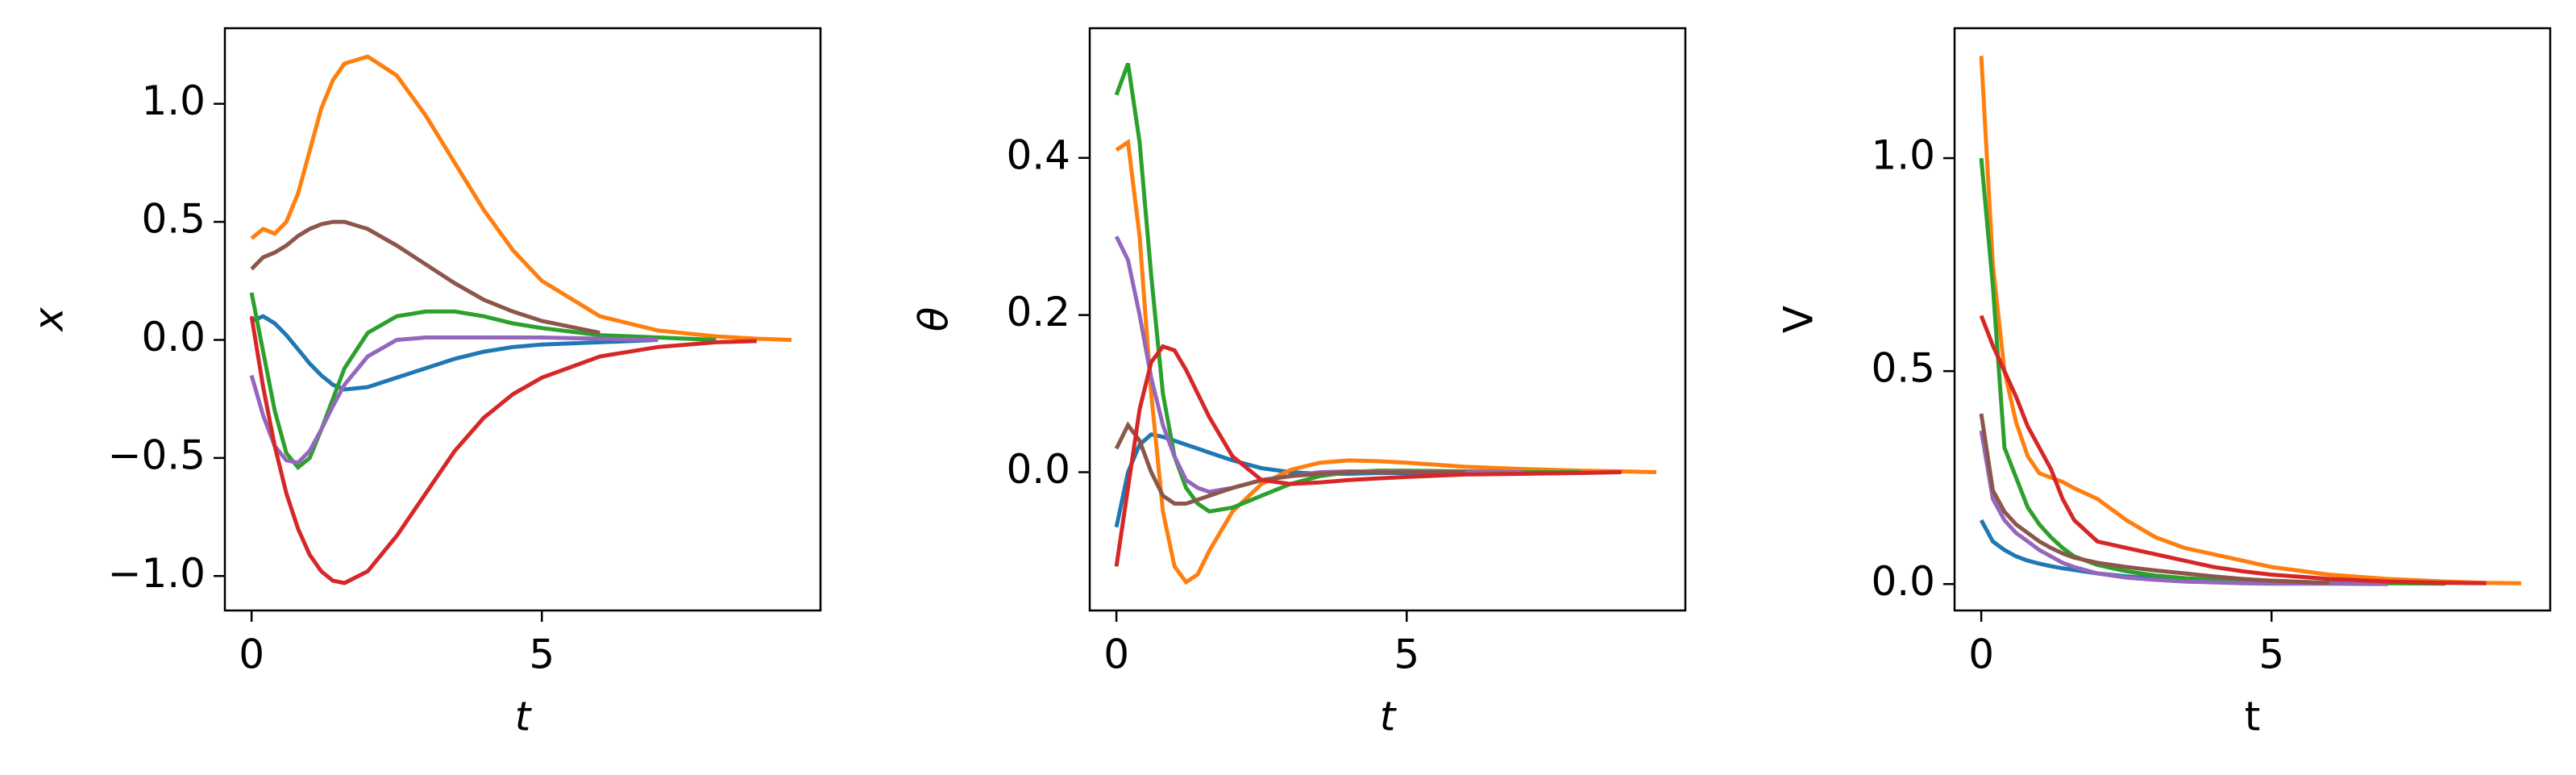 The height and width of the screenshot is (775, 2576). Describe the element at coordinates (157, 573) in the screenshot. I see `y-tick-label: −1.0` at that location.